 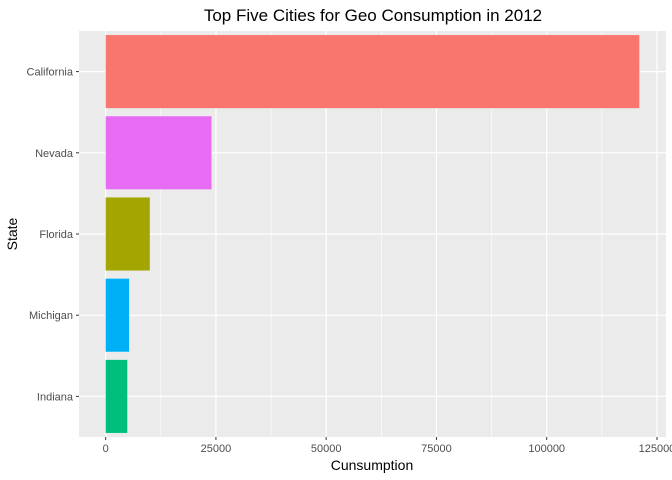 What do you see at coordinates (546, 449) in the screenshot?
I see `x-tick-label: 100000` at bounding box center [546, 449].